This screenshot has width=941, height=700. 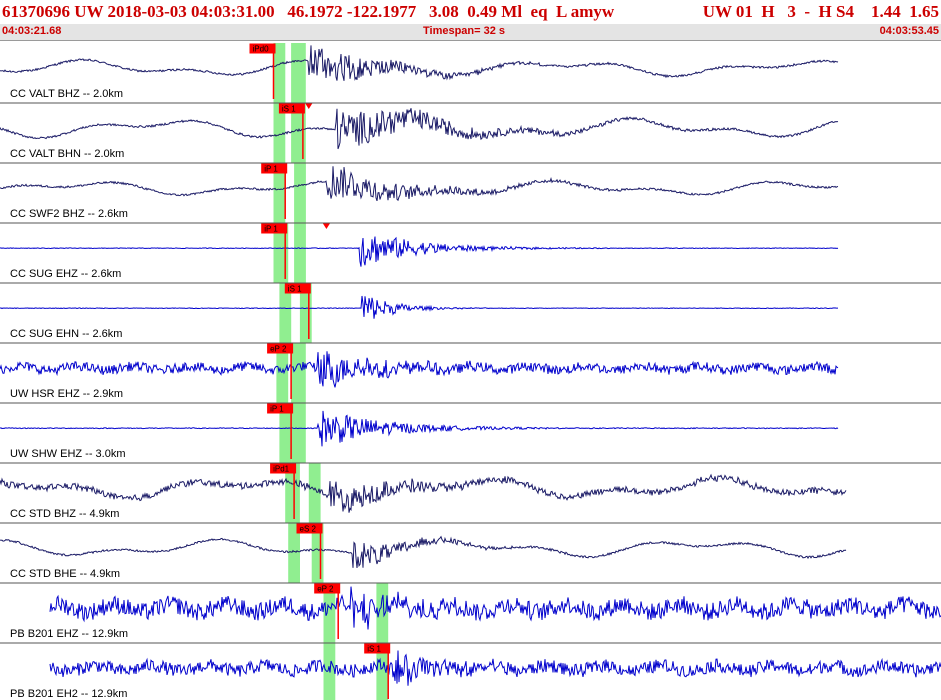 What do you see at coordinates (909, 31) in the screenshot?
I see `end-time: 04:03:53.45` at bounding box center [909, 31].